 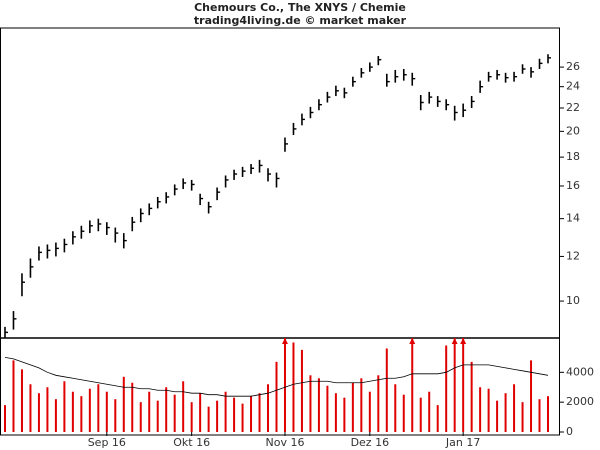 What do you see at coordinates (300, 20) in the screenshot?
I see `chart-subtitle: trading4living.de © market maker` at bounding box center [300, 20].